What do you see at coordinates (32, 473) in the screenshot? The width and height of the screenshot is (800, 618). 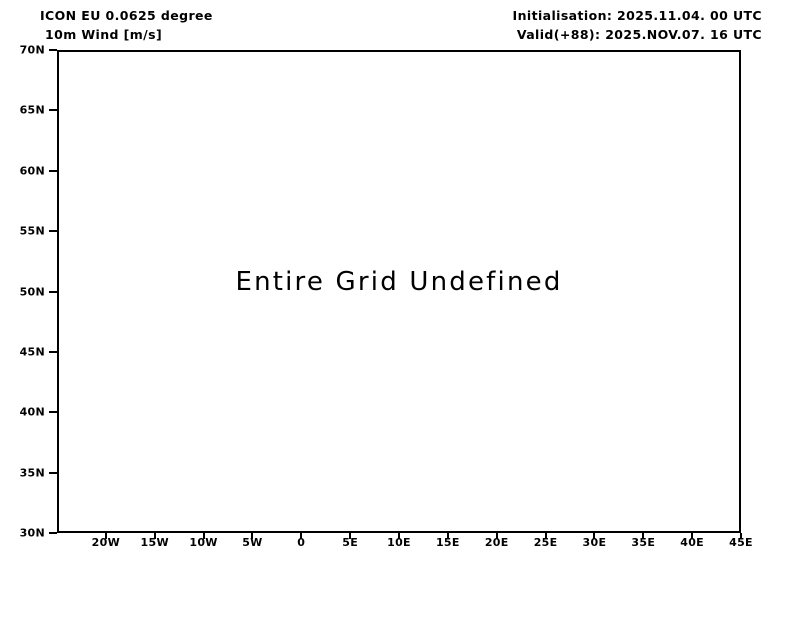 I see `y-axis-label: 35N` at bounding box center [32, 473].